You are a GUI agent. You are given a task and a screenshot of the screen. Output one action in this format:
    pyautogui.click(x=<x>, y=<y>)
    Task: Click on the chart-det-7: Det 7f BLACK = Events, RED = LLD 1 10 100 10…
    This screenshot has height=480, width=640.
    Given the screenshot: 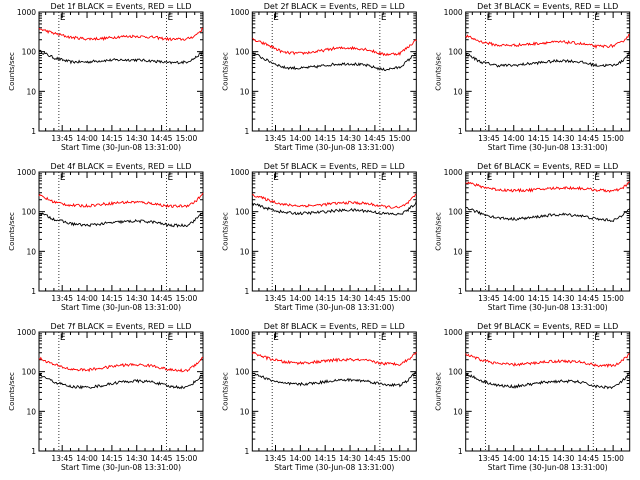 What is the action you would take?
    pyautogui.click(x=106, y=397)
    